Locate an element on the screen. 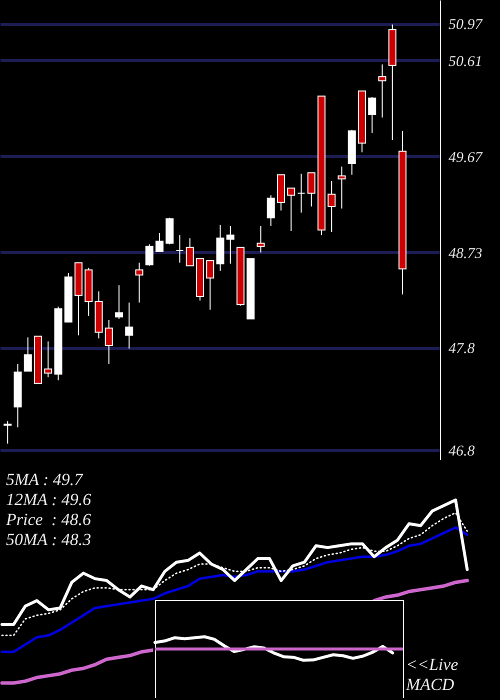  annotation: 12MA : 49.6 is located at coordinates (49, 500).